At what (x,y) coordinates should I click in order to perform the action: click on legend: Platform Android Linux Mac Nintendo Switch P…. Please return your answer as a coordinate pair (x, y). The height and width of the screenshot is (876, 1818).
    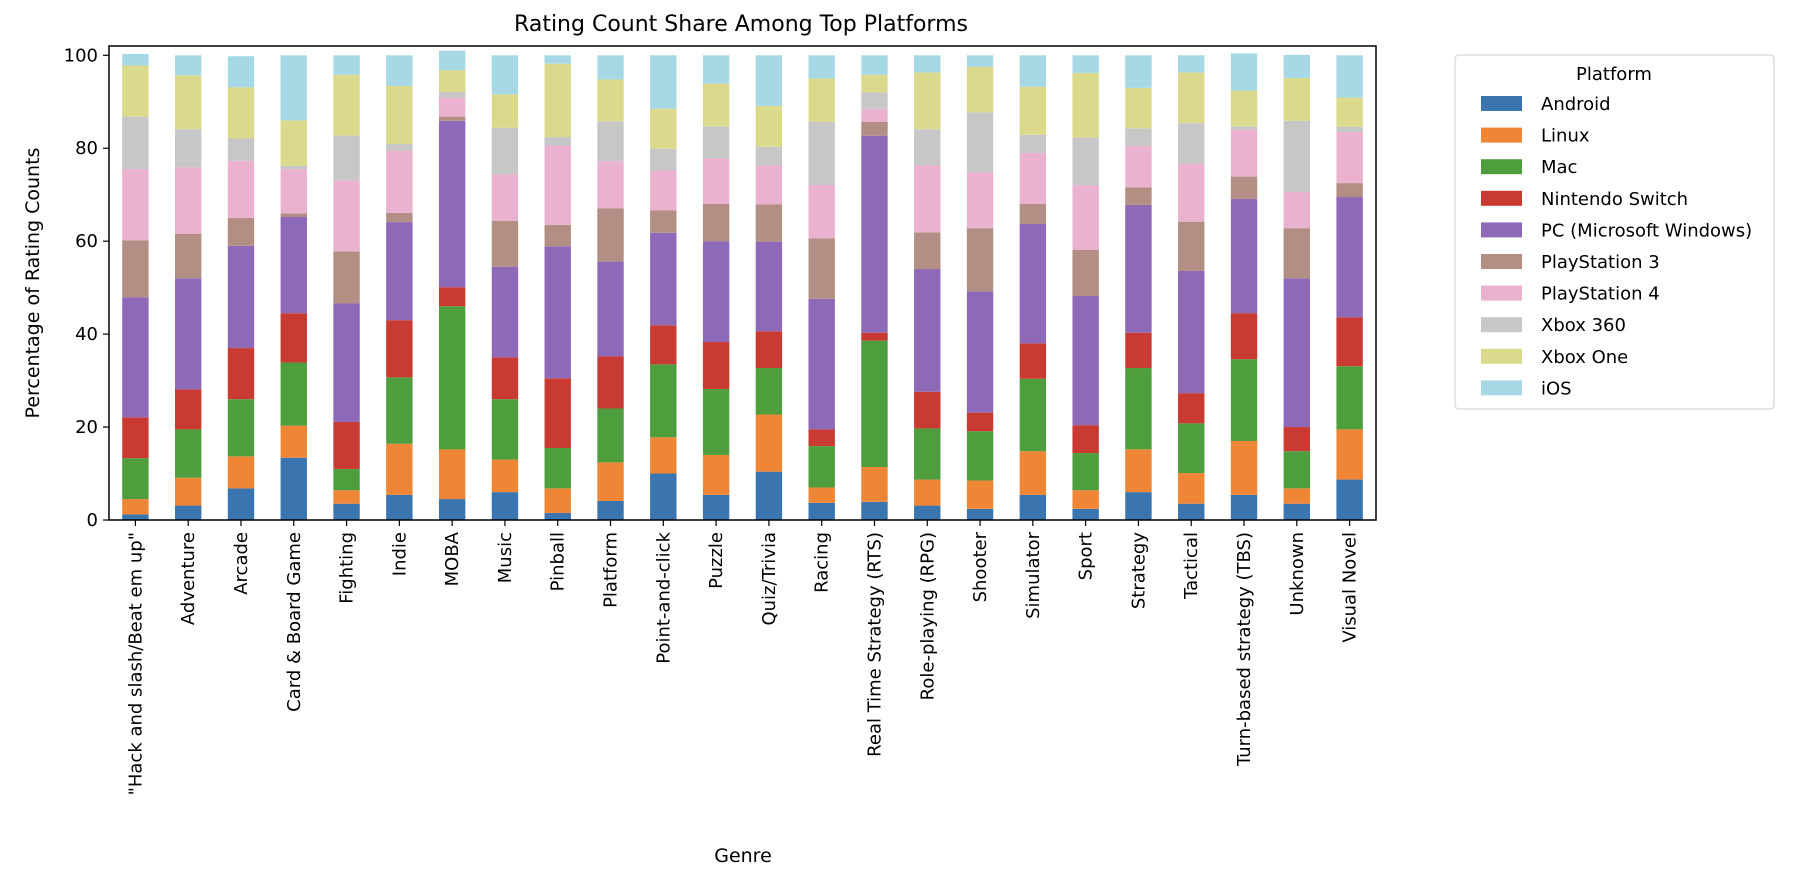
    Looking at the image, I should click on (1614, 232).